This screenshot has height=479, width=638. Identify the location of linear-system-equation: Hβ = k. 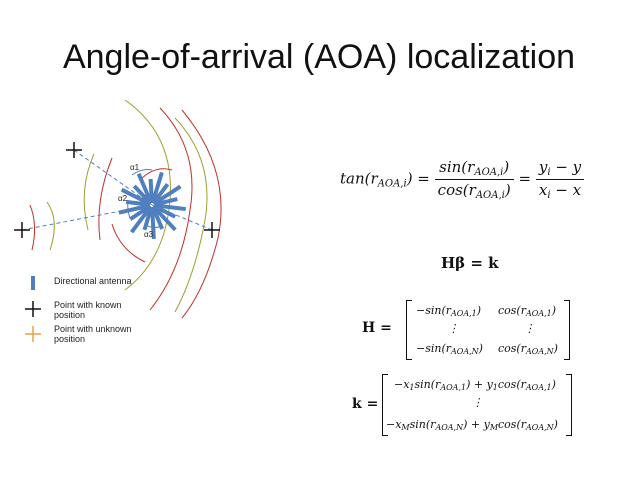
(470, 263).